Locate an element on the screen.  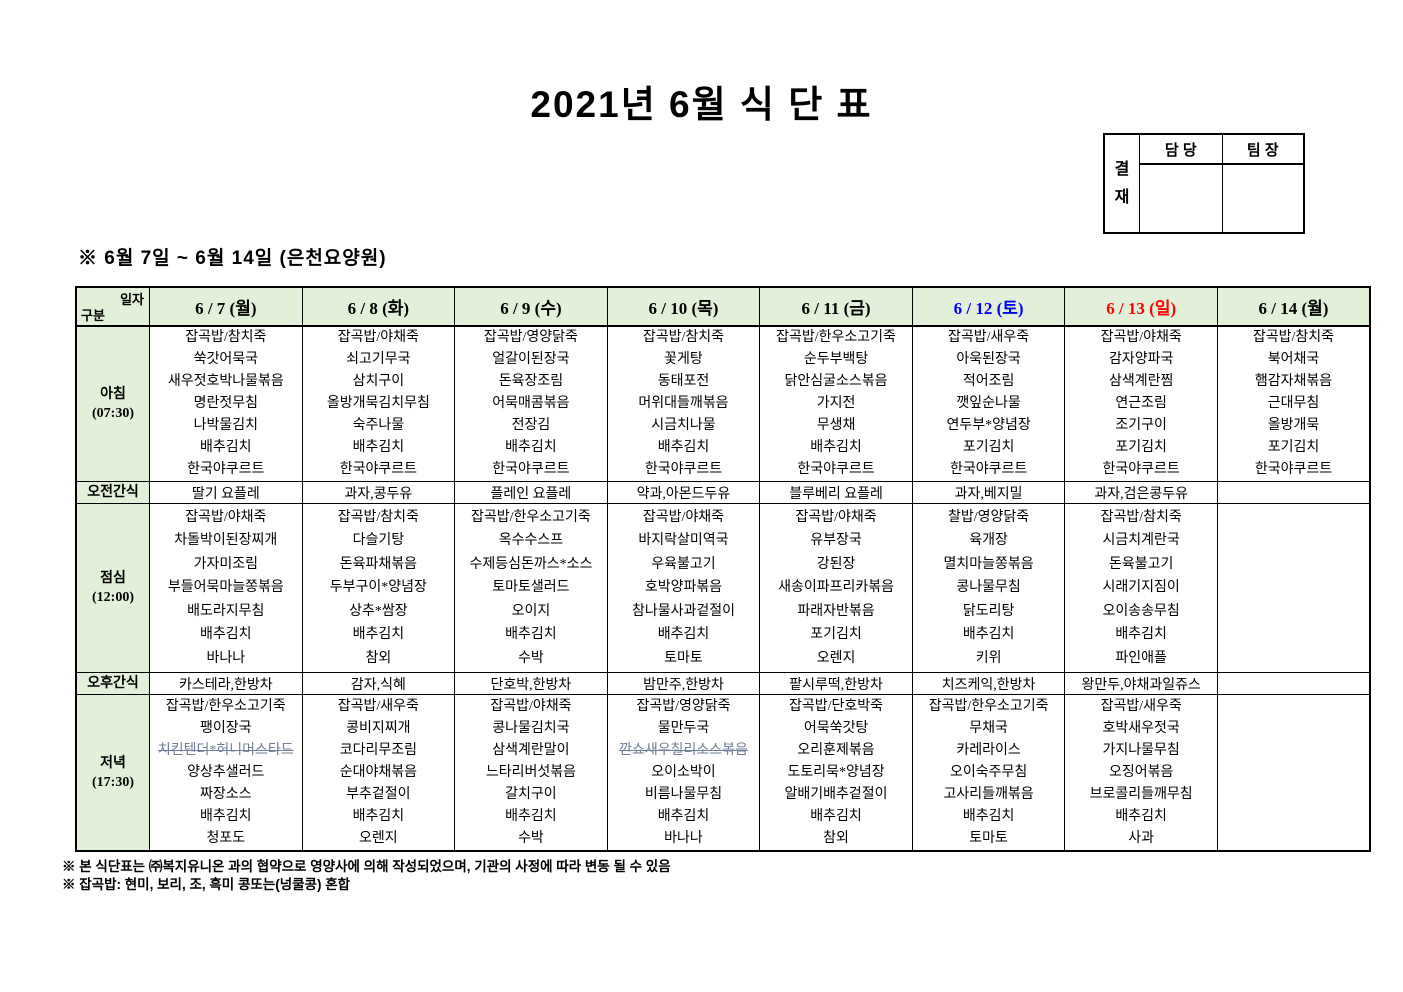
meal-item: 상추*쌈장 is located at coordinates (378, 611).